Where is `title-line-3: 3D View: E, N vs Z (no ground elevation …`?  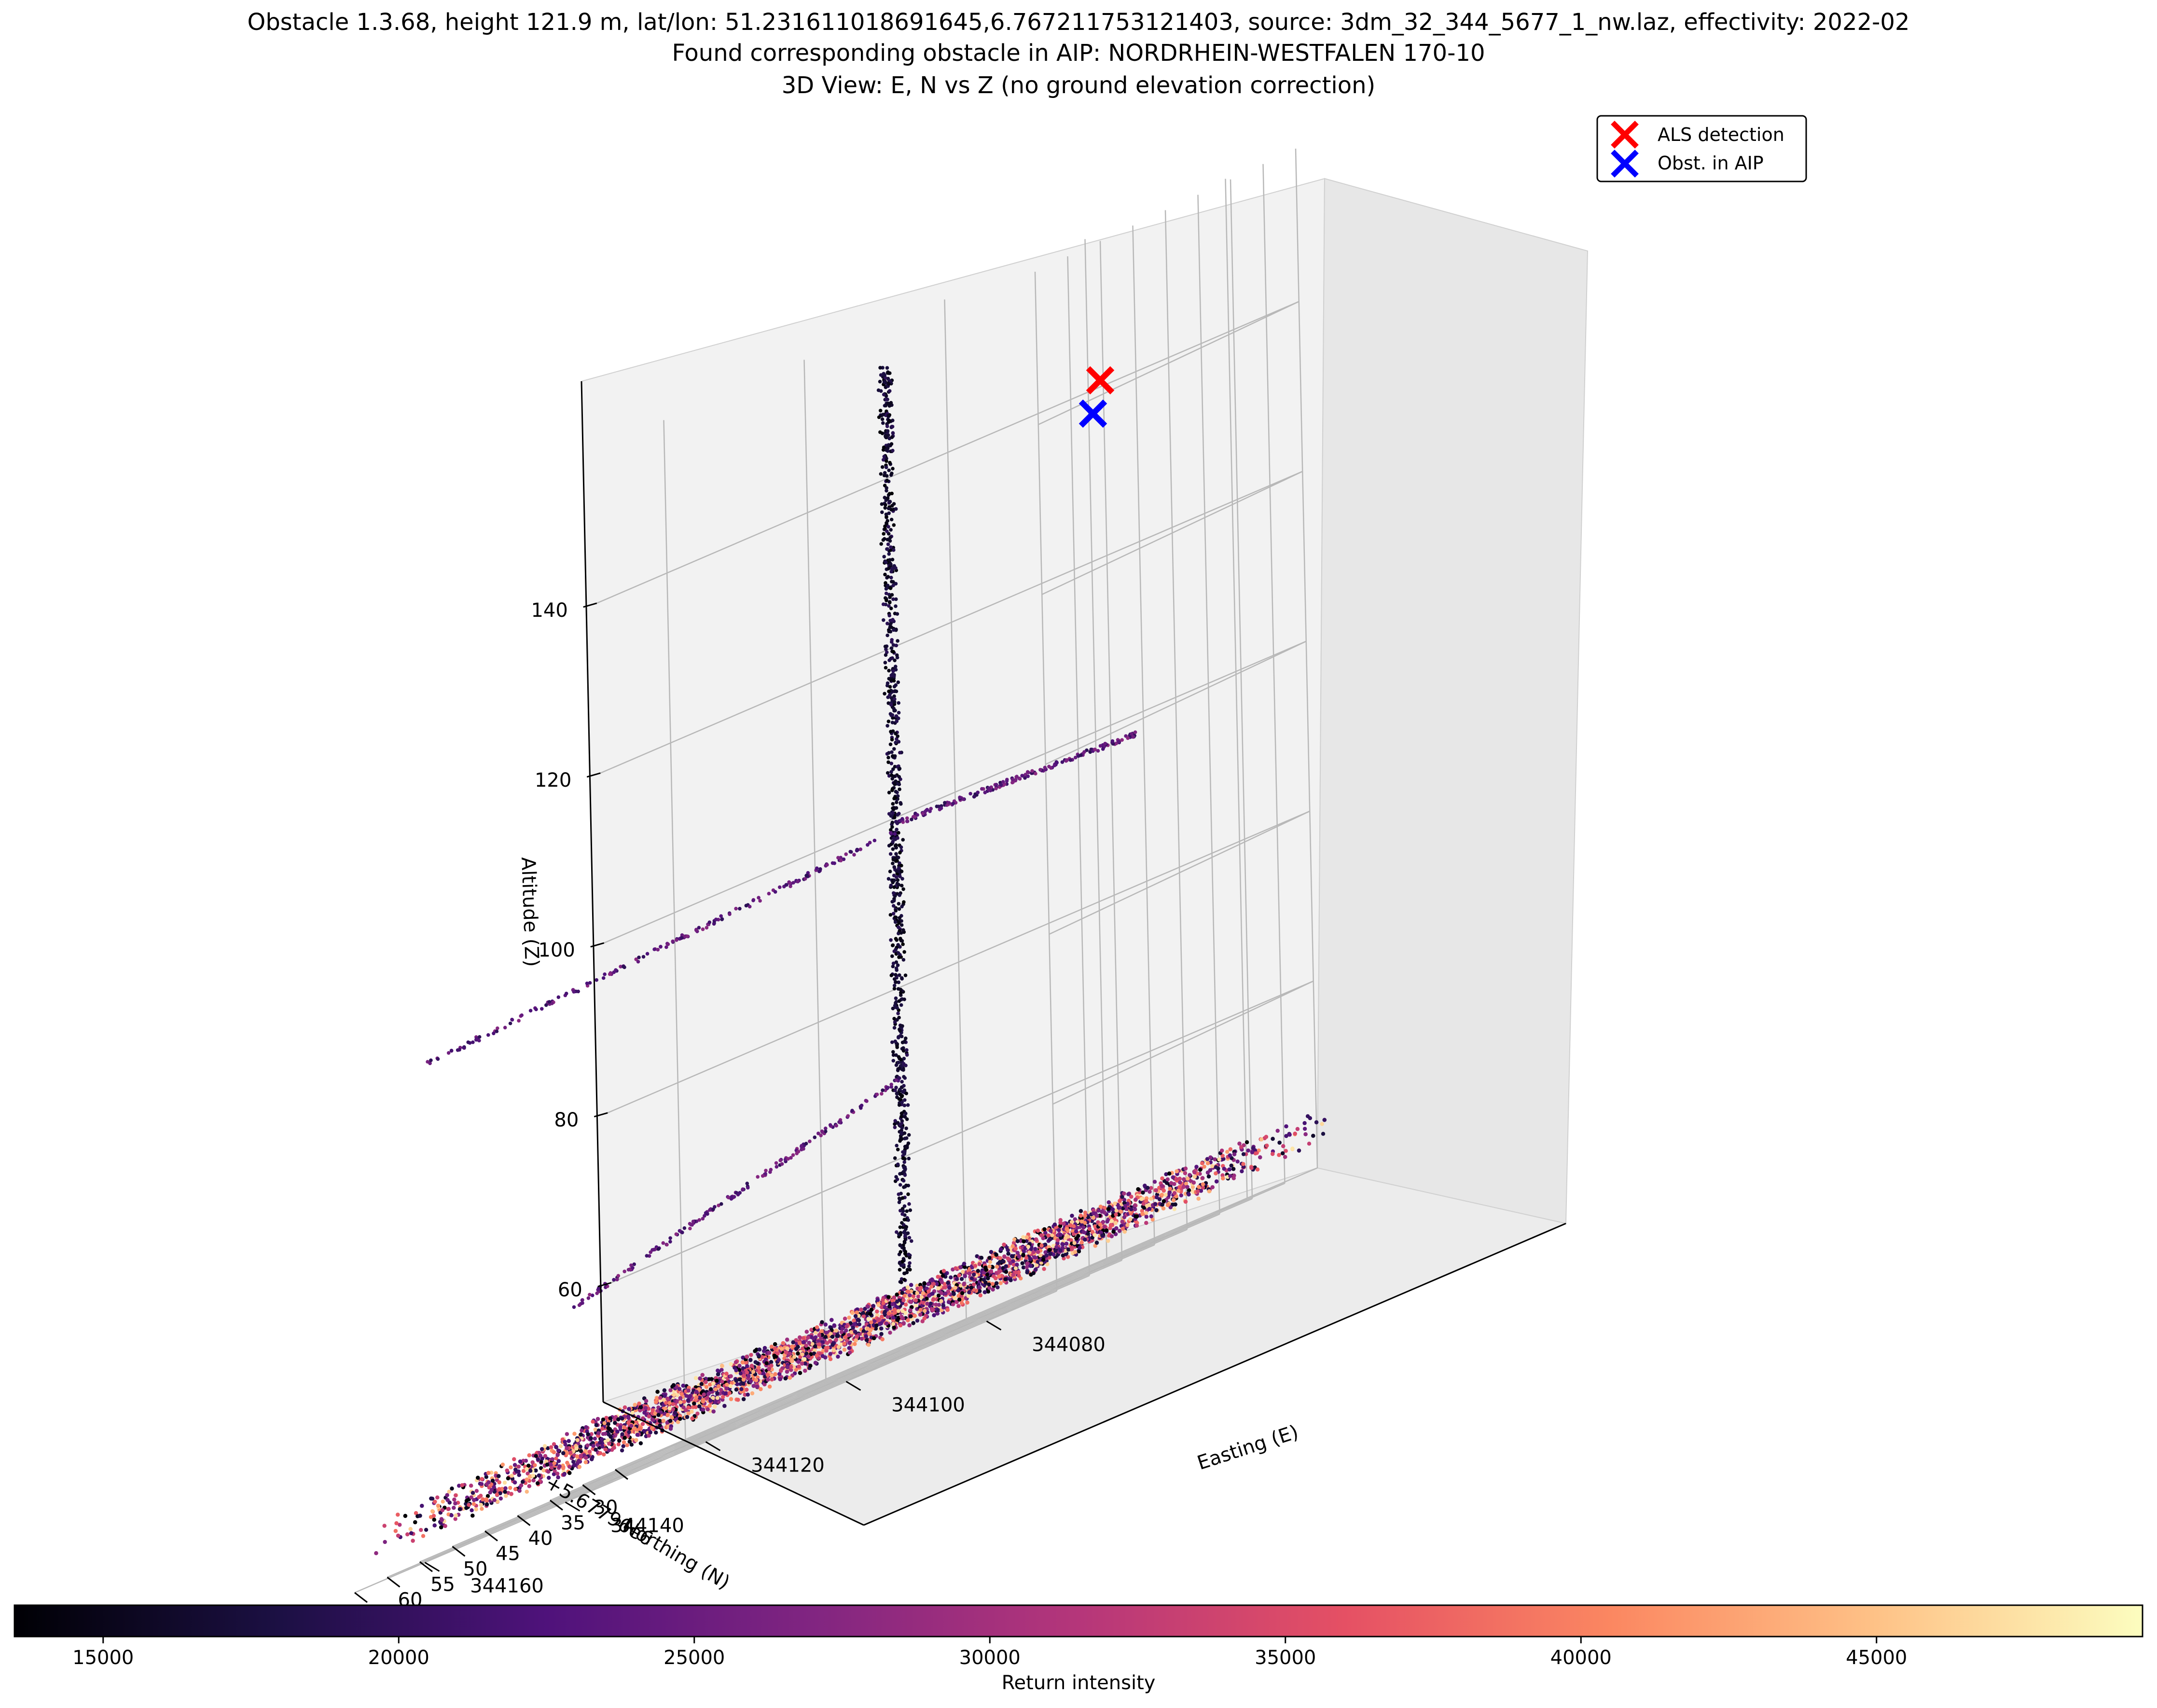 title-line-3: 3D View: E, N vs Z (no ground elevation … is located at coordinates (1079, 85).